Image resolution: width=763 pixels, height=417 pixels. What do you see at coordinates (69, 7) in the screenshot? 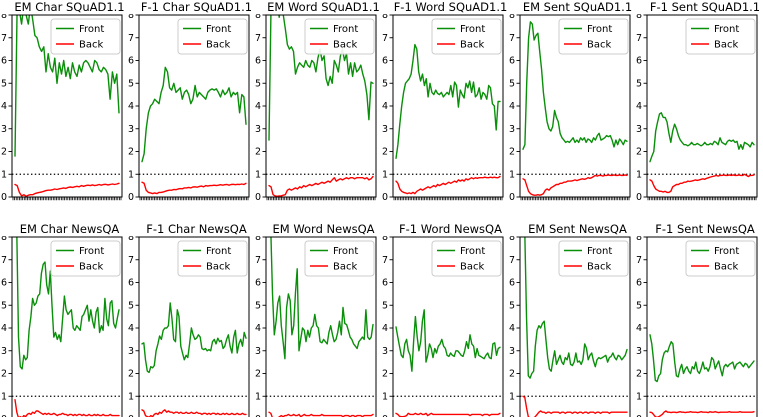
I see `chart-title: EM Char SQuAD1.1` at bounding box center [69, 7].